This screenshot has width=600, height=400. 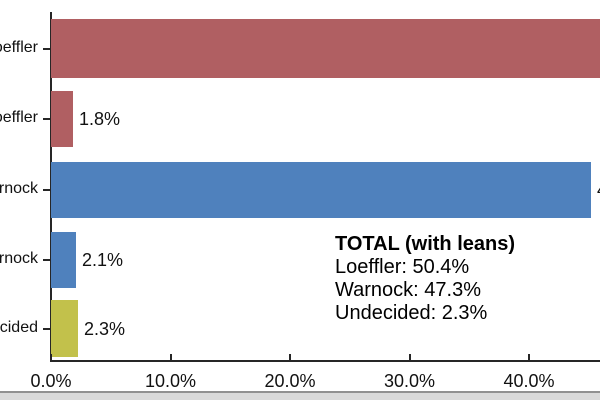 What do you see at coordinates (408, 290) in the screenshot?
I see `annotation-line: Warnock: 47.3%` at bounding box center [408, 290].